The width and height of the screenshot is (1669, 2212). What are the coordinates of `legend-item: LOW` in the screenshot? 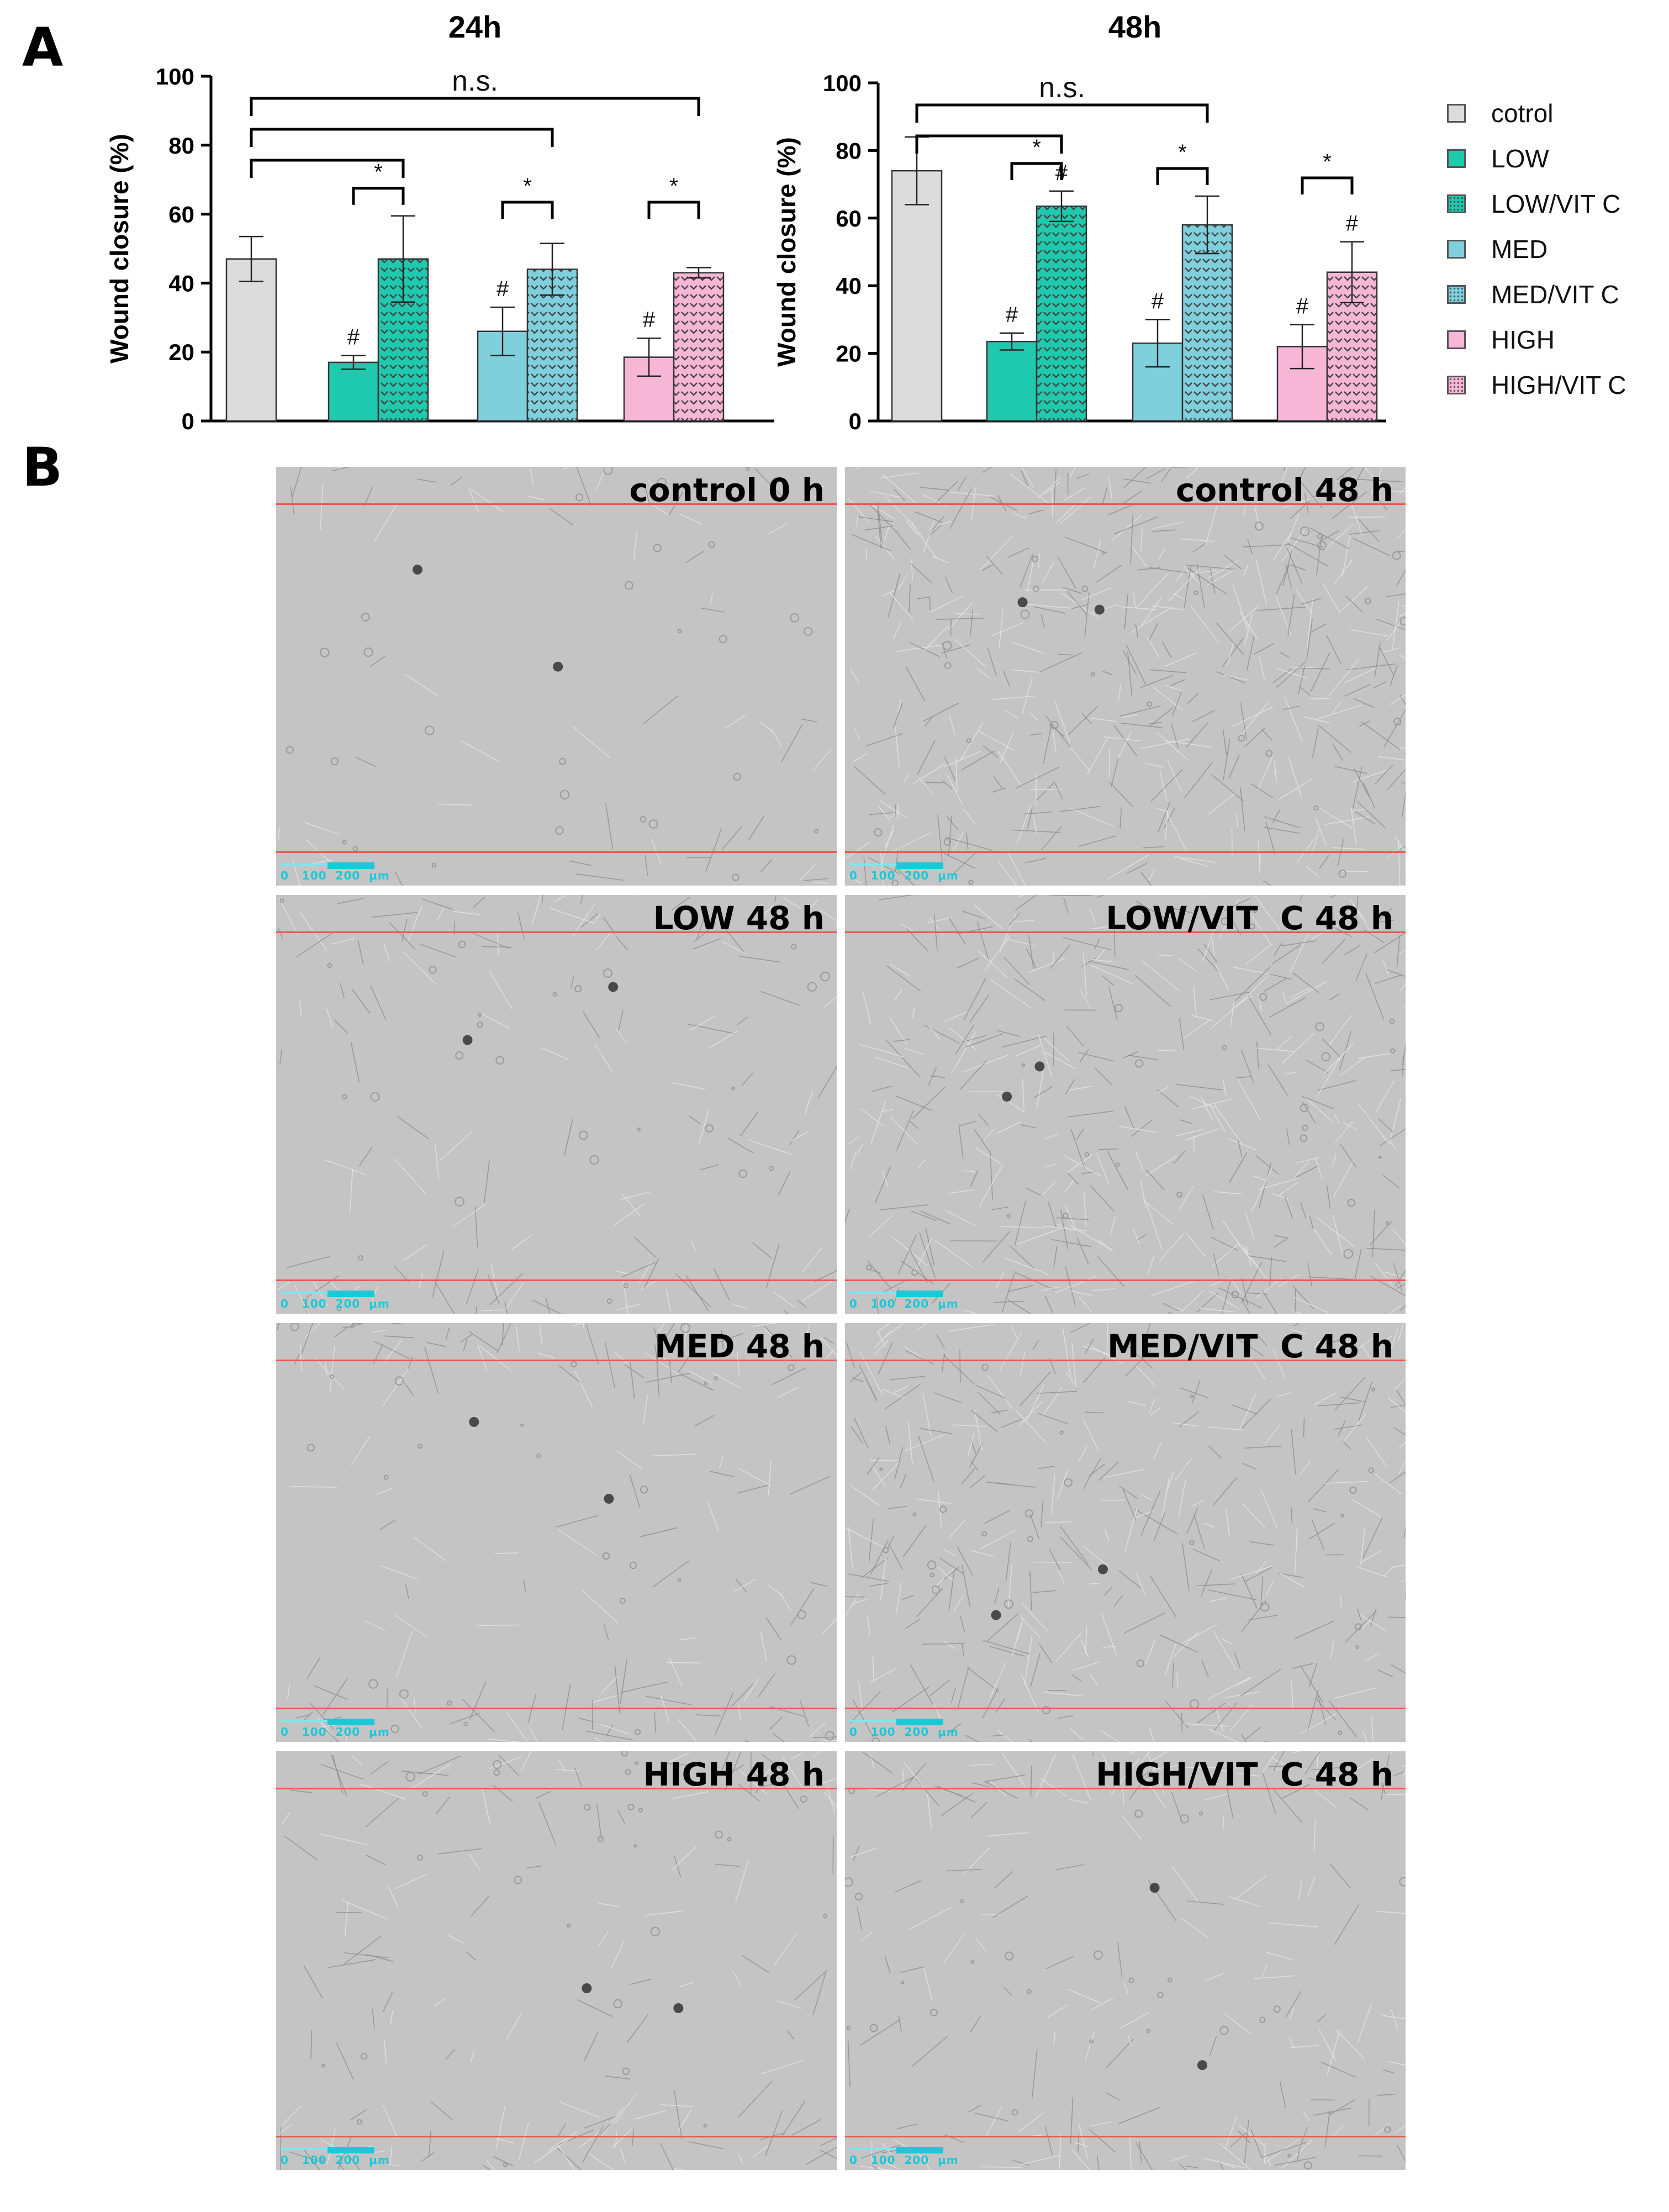 It's located at (1498, 158).